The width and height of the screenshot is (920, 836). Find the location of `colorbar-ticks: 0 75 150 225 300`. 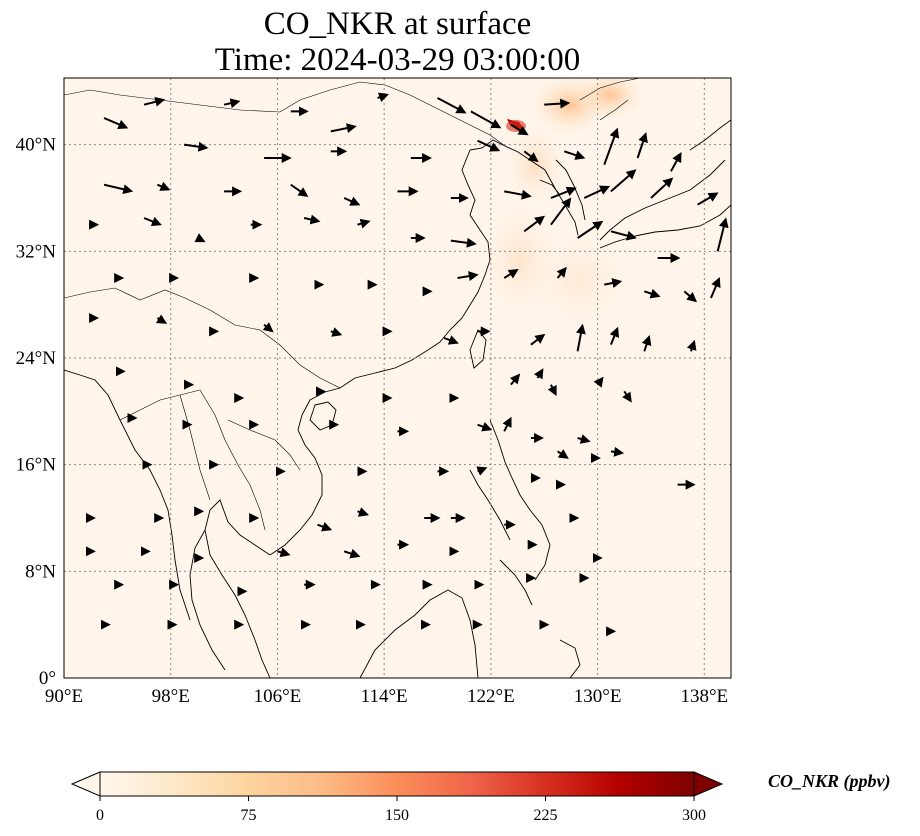

colorbar-ticks: 0 75 150 225 300 is located at coordinates (401, 810).